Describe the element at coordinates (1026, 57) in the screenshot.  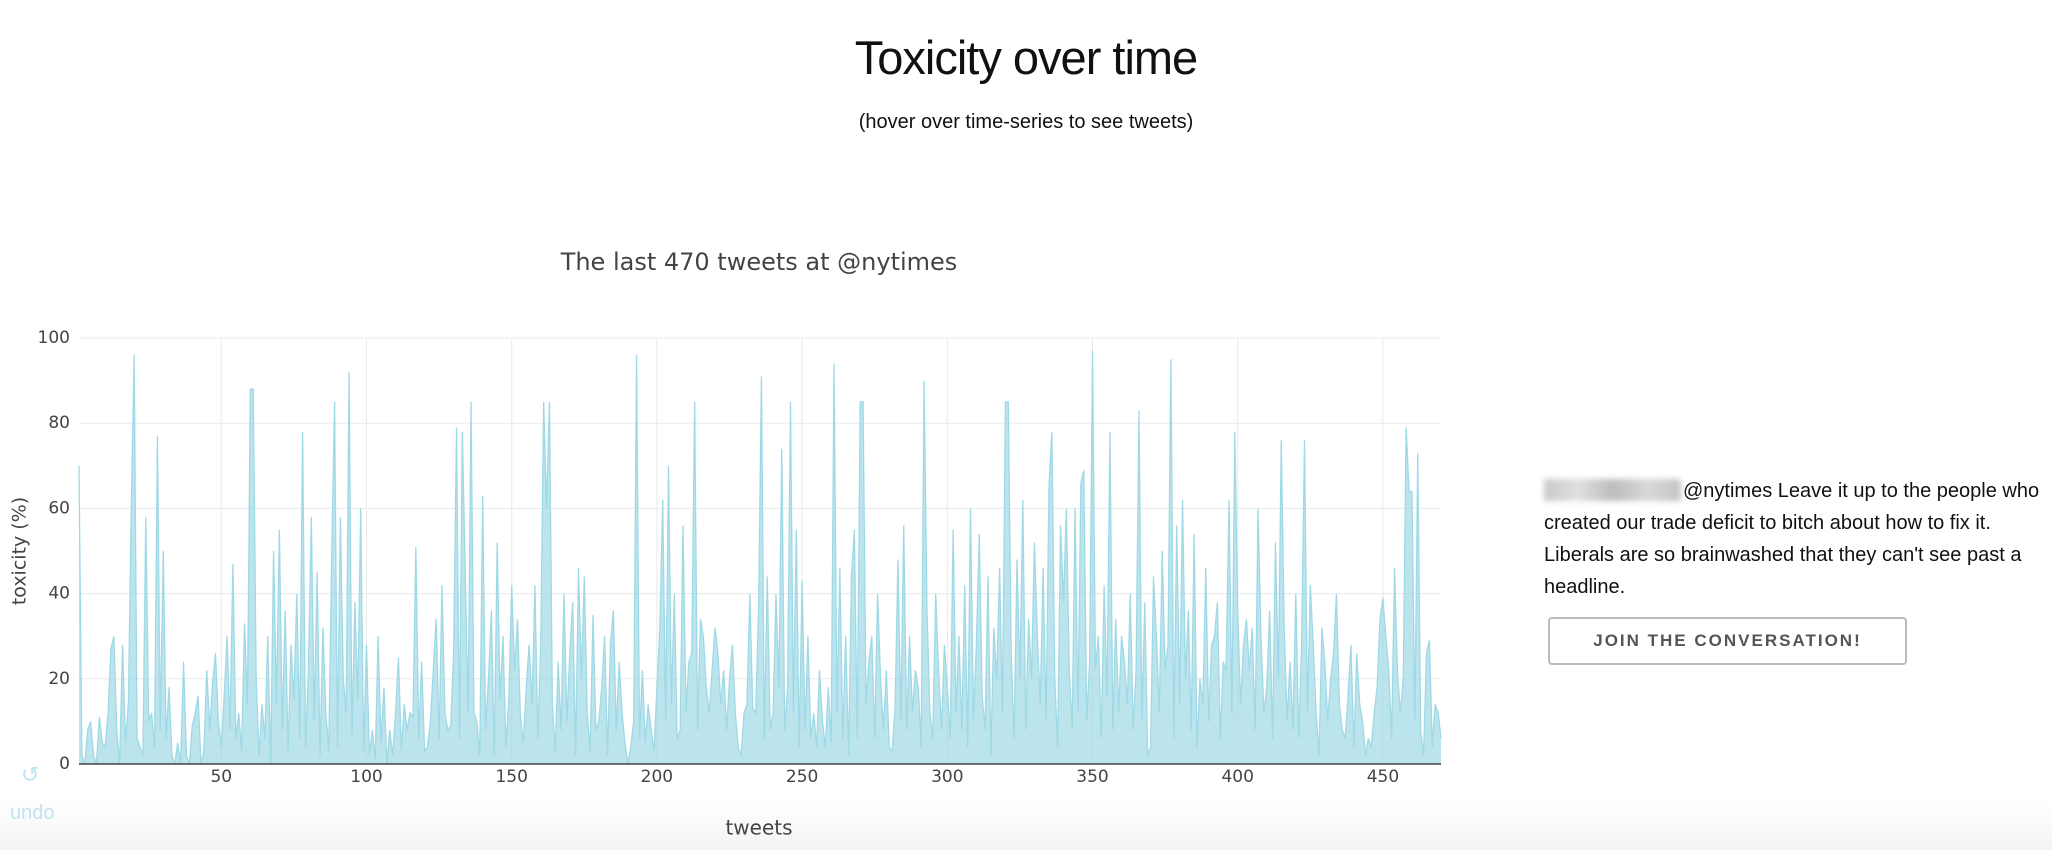
I see `page-title: Toxicity over time` at that location.